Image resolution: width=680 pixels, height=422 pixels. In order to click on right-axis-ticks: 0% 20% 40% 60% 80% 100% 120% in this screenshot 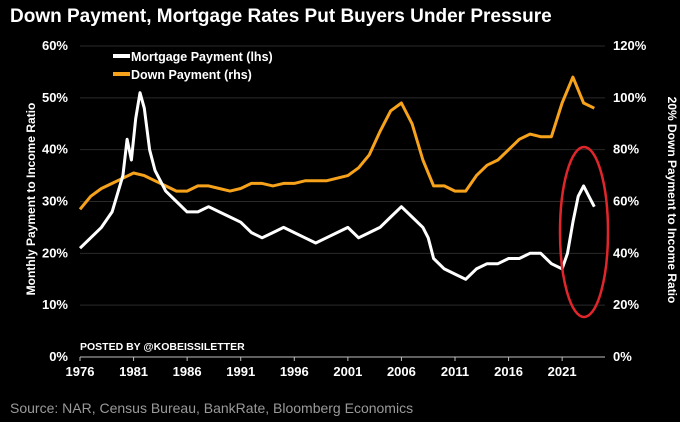, I will do `click(630, 201)`.